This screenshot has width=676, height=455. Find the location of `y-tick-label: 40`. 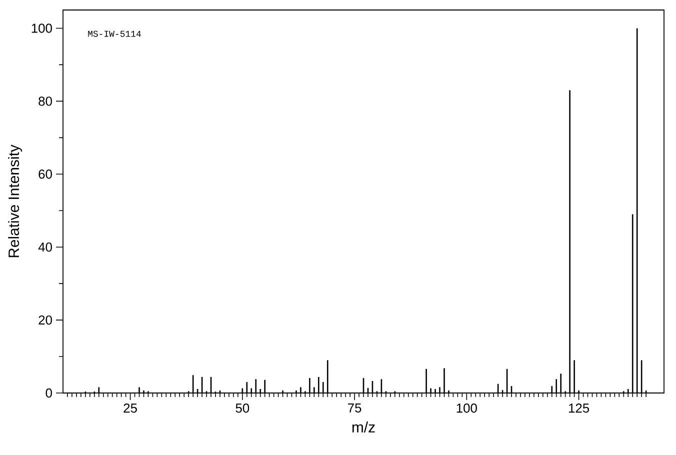

y-tick-label: 40 is located at coordinates (45, 247).